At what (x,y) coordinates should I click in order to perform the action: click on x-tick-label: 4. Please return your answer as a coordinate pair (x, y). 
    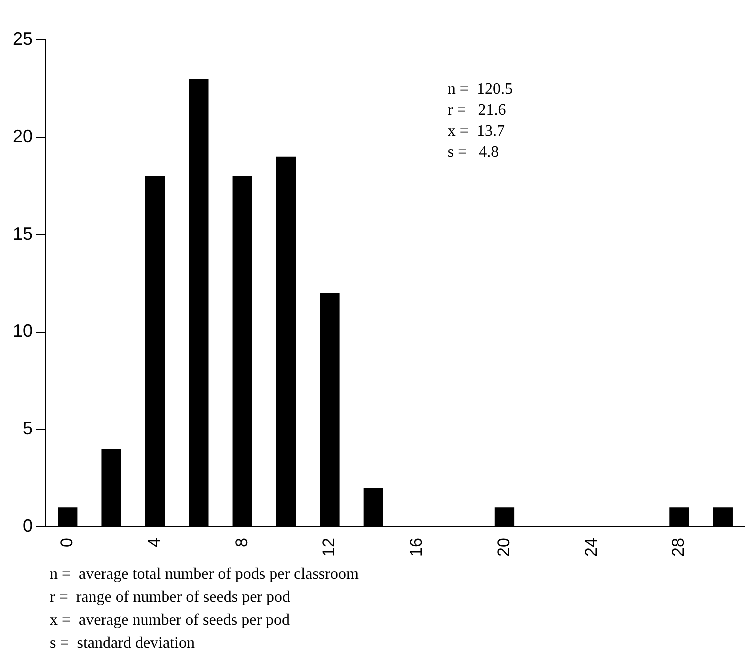
    Looking at the image, I should click on (154, 543).